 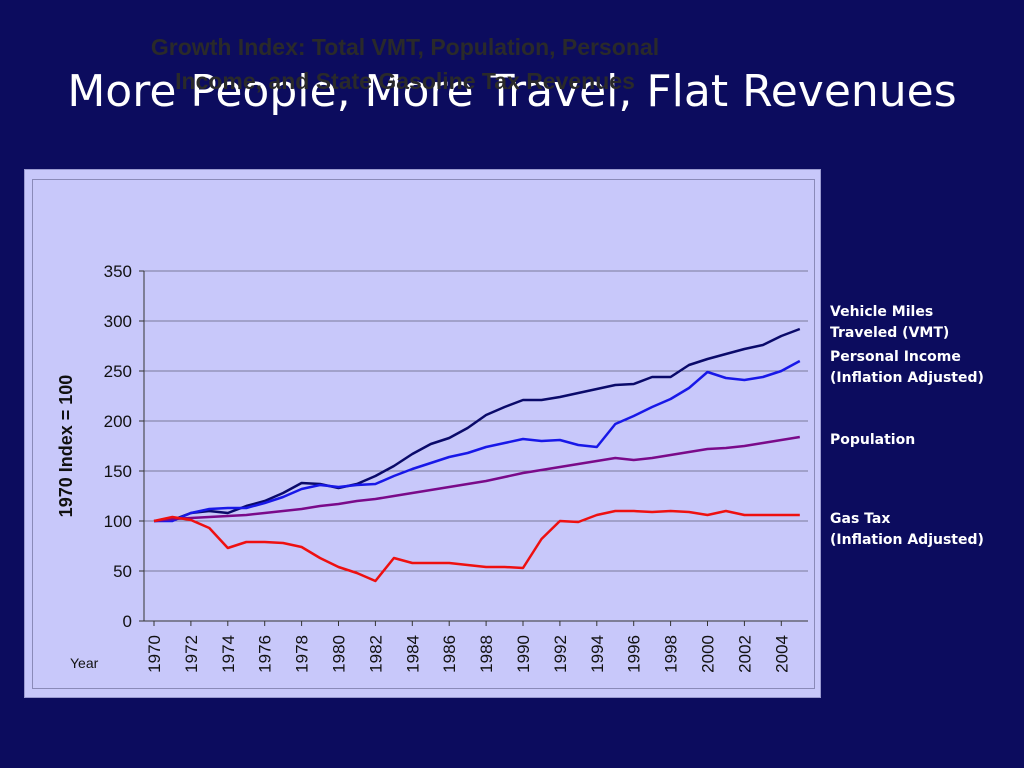 I want to click on x-axis-title: Year, so click(x=84, y=663).